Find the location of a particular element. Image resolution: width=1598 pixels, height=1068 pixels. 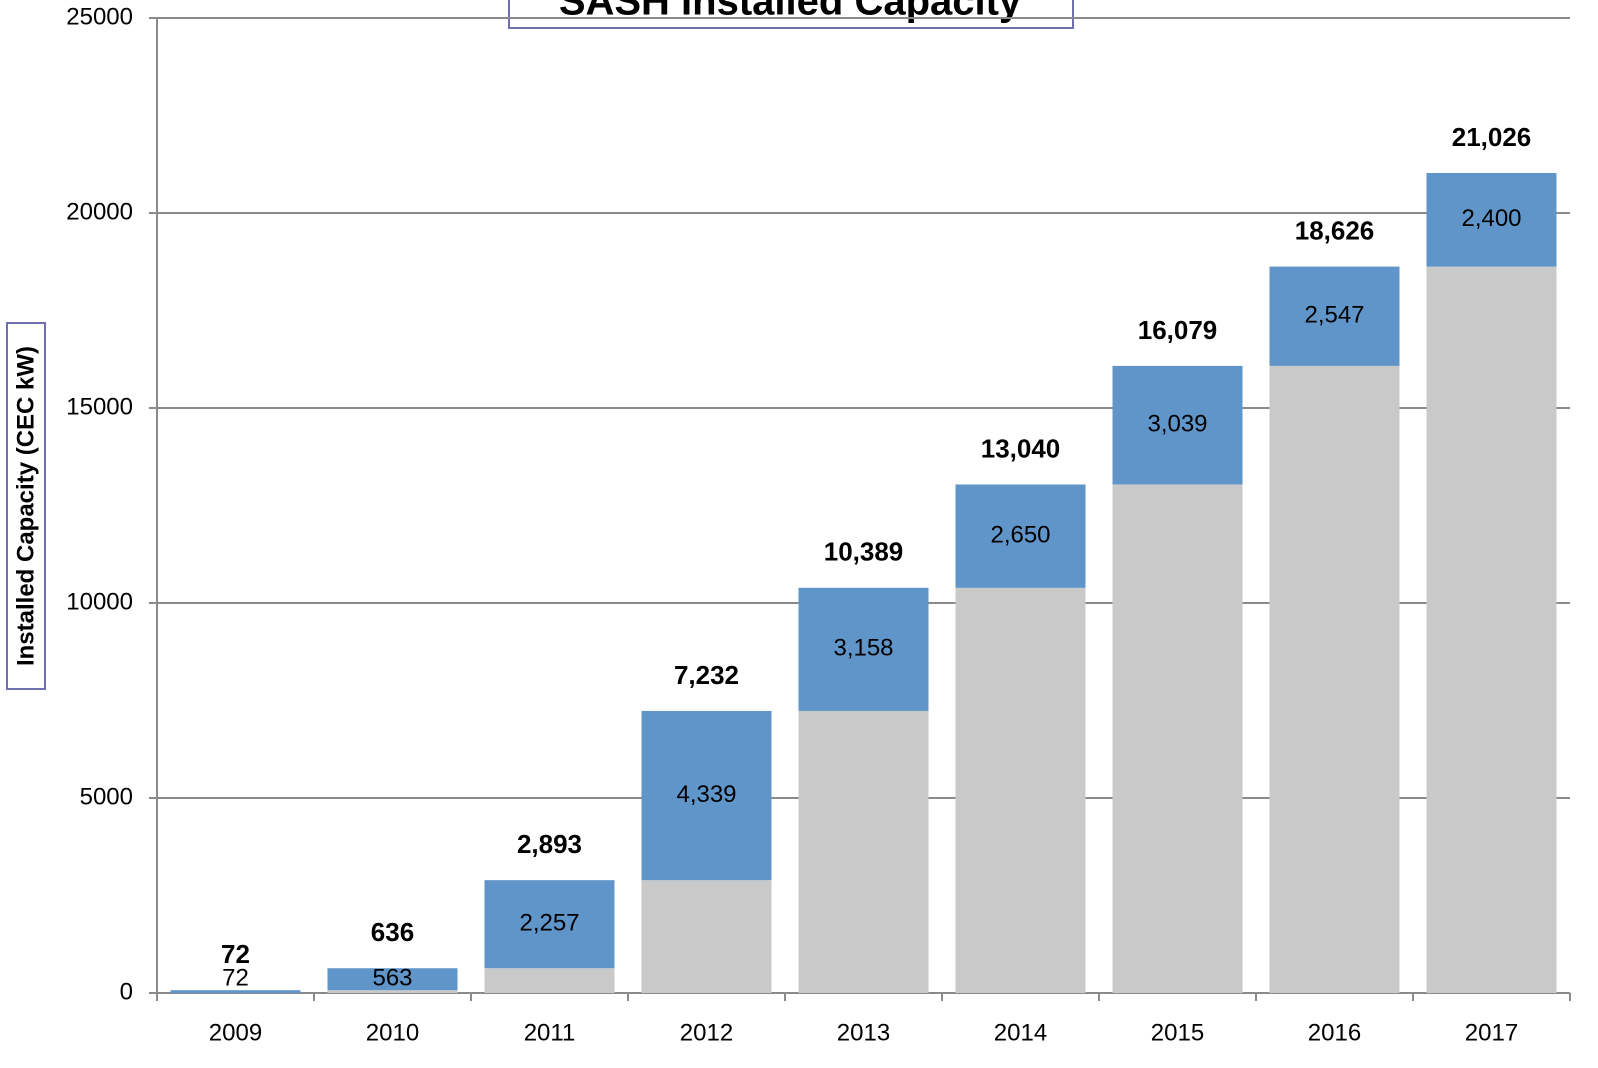

total-label: 636 is located at coordinates (392, 932).